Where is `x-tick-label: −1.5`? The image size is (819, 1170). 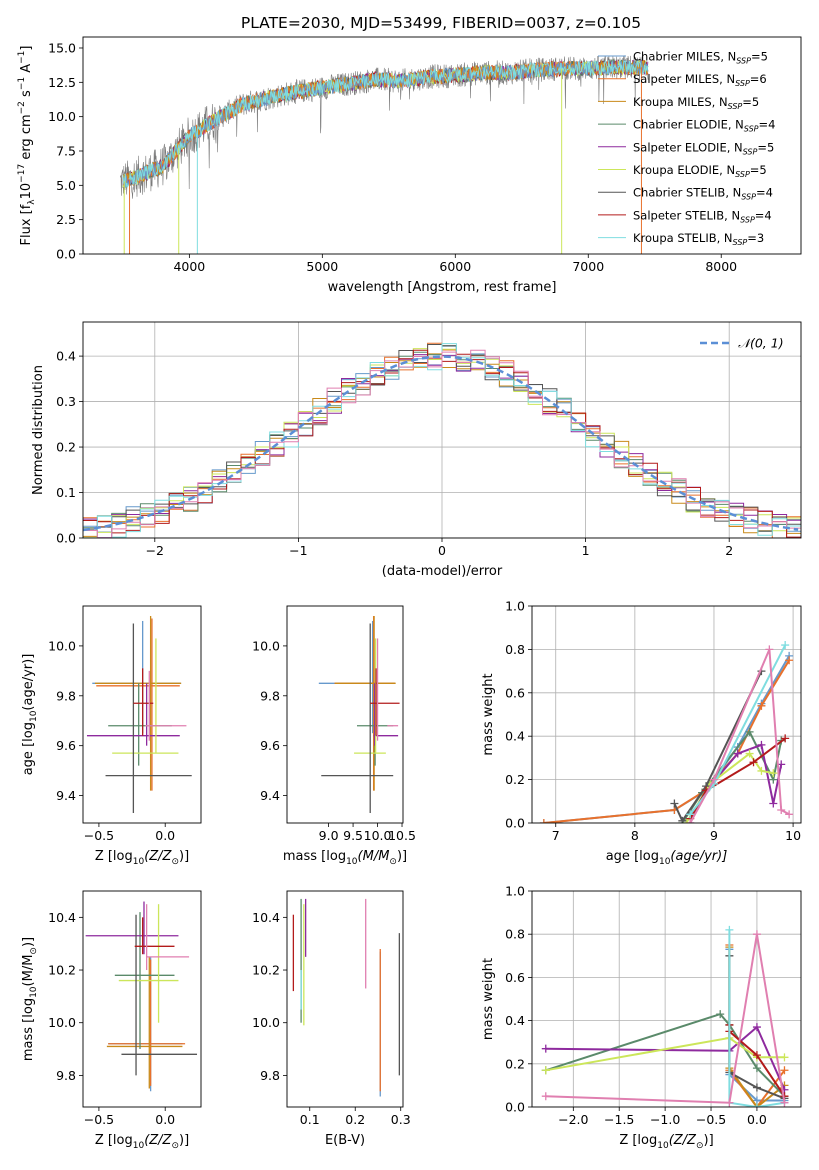
x-tick-label: −1.5 is located at coordinates (619, 1119).